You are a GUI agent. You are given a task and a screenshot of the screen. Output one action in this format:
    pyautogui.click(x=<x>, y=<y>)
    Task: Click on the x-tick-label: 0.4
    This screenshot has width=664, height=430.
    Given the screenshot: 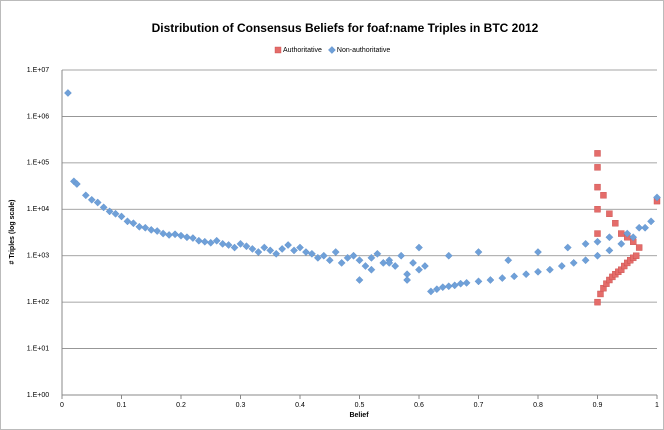 What is the action you would take?
    pyautogui.click(x=300, y=405)
    